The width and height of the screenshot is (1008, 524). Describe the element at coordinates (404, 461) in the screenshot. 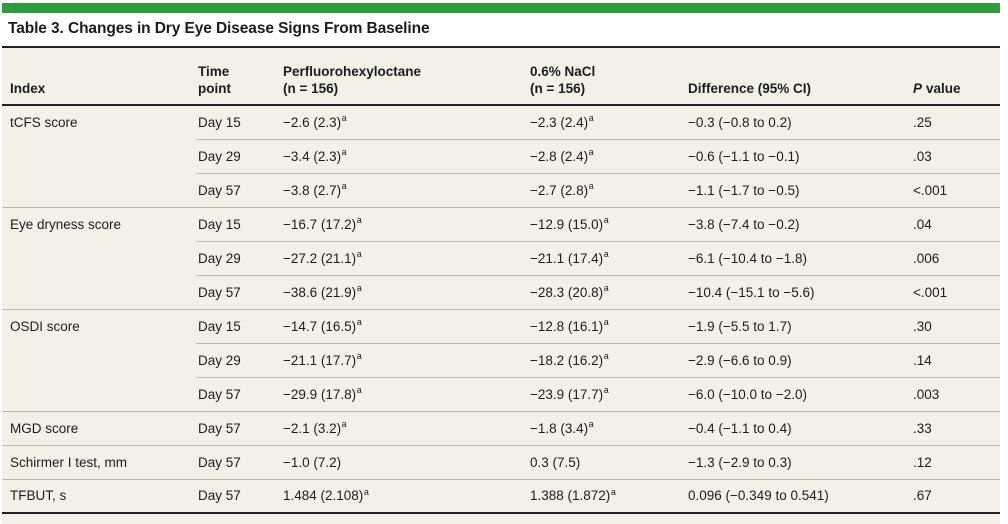

I see `cell-drug-value: −1.0 (7.2)` at that location.